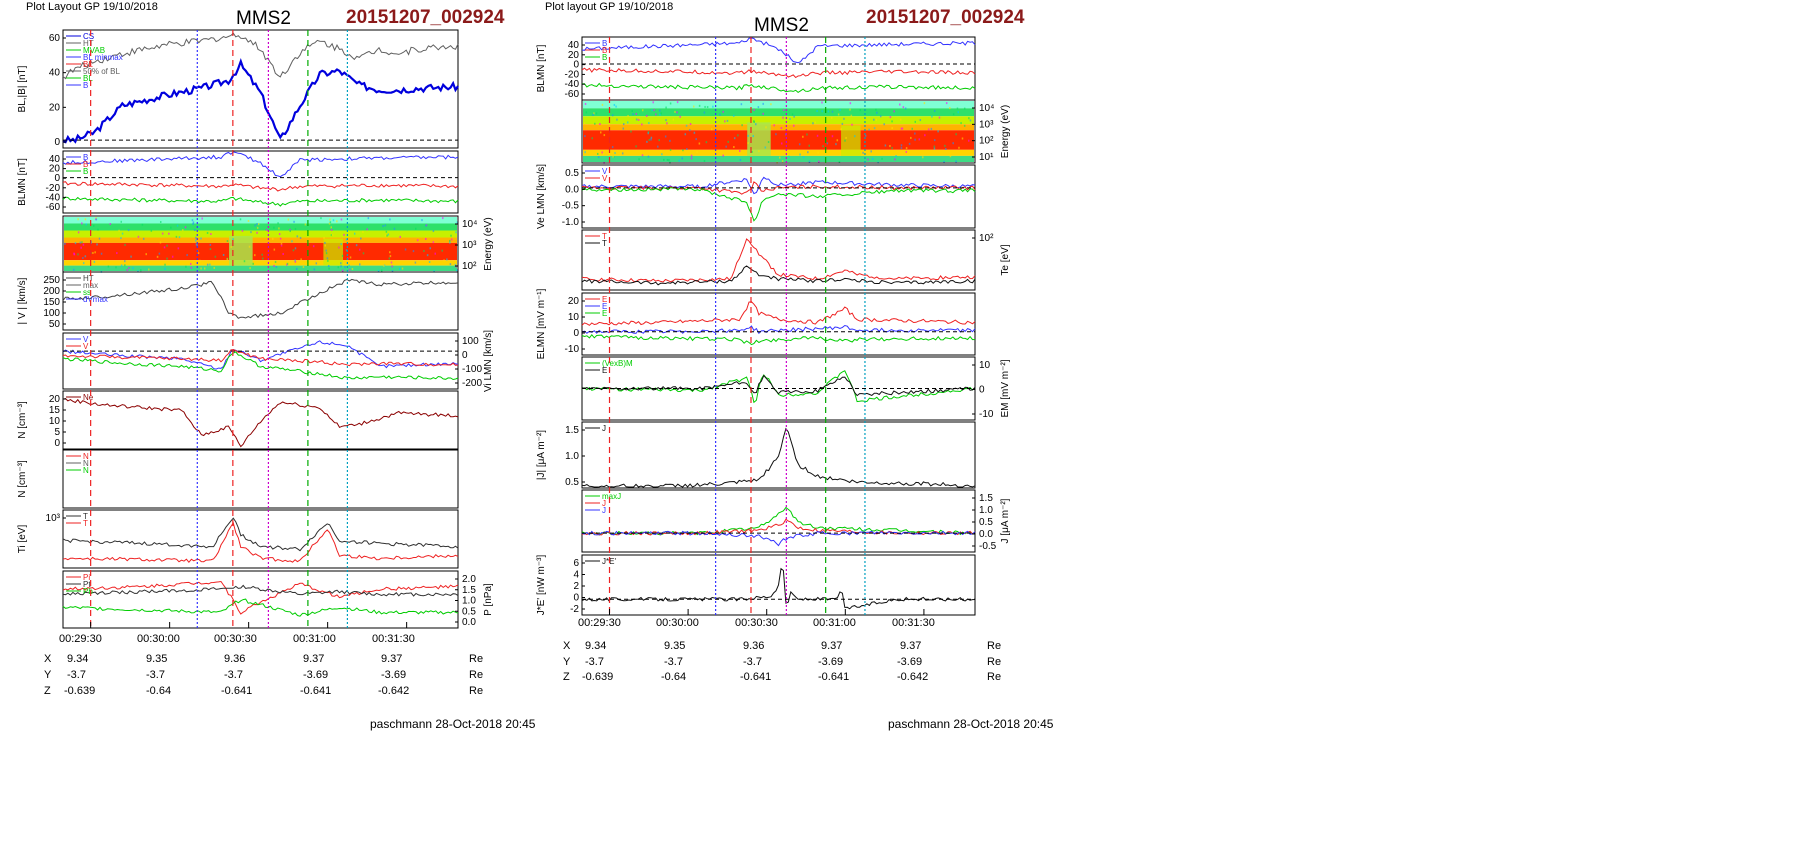 The height and width of the screenshot is (841, 1804). I want to click on position-value: 9.36, so click(235, 659).